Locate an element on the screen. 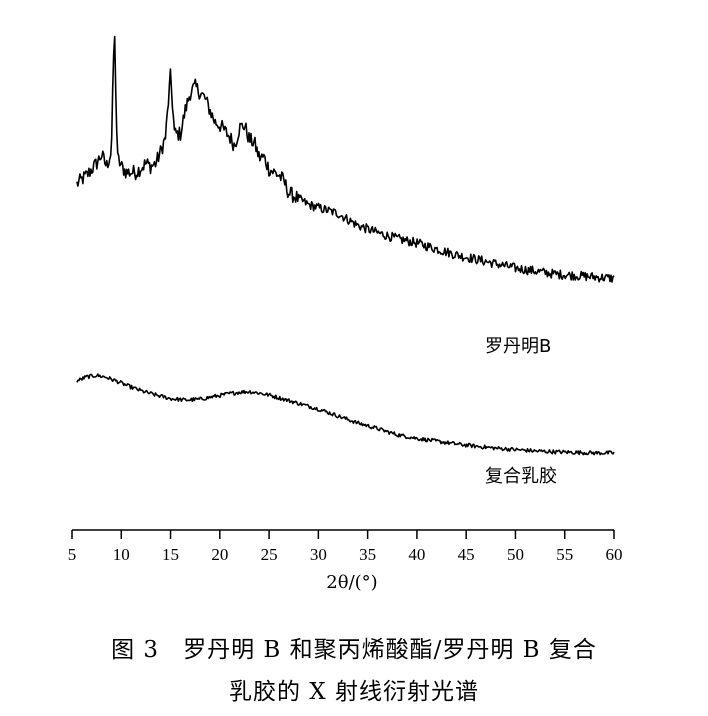  x-tick-label-35: 35 is located at coordinates (367, 554).